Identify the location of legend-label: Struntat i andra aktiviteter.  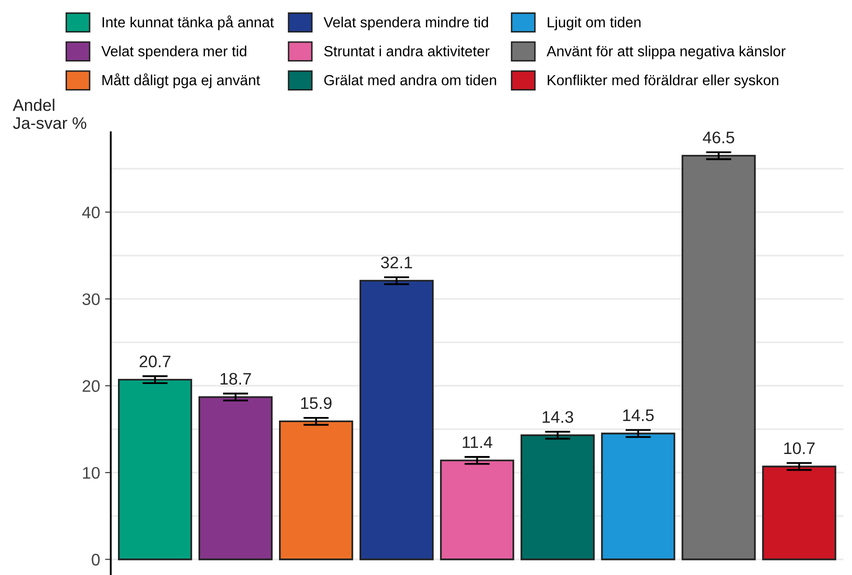
(407, 51).